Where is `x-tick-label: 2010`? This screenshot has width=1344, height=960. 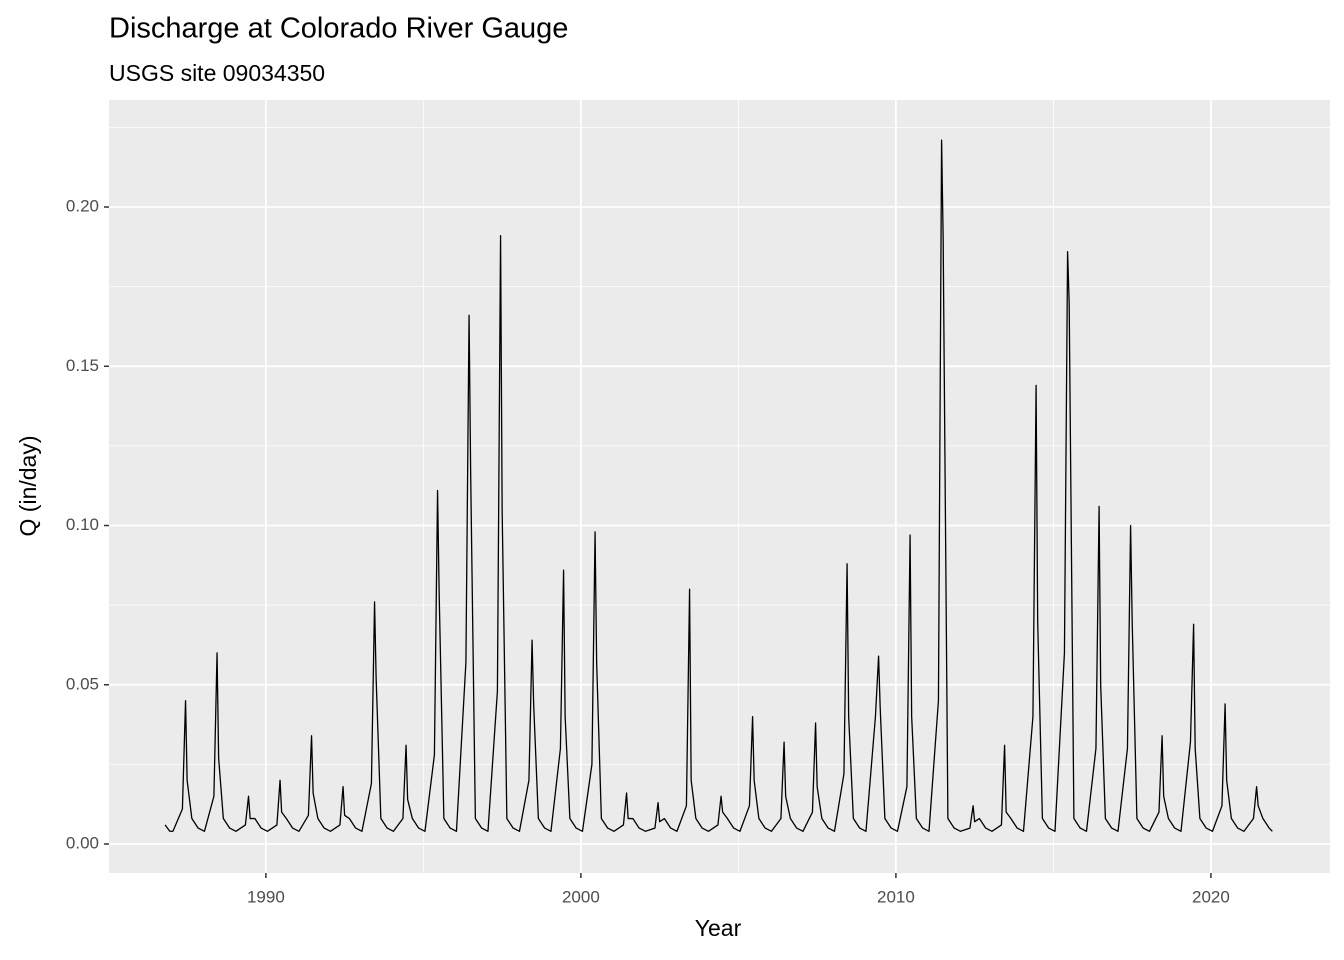
x-tick-label: 2010 is located at coordinates (896, 896).